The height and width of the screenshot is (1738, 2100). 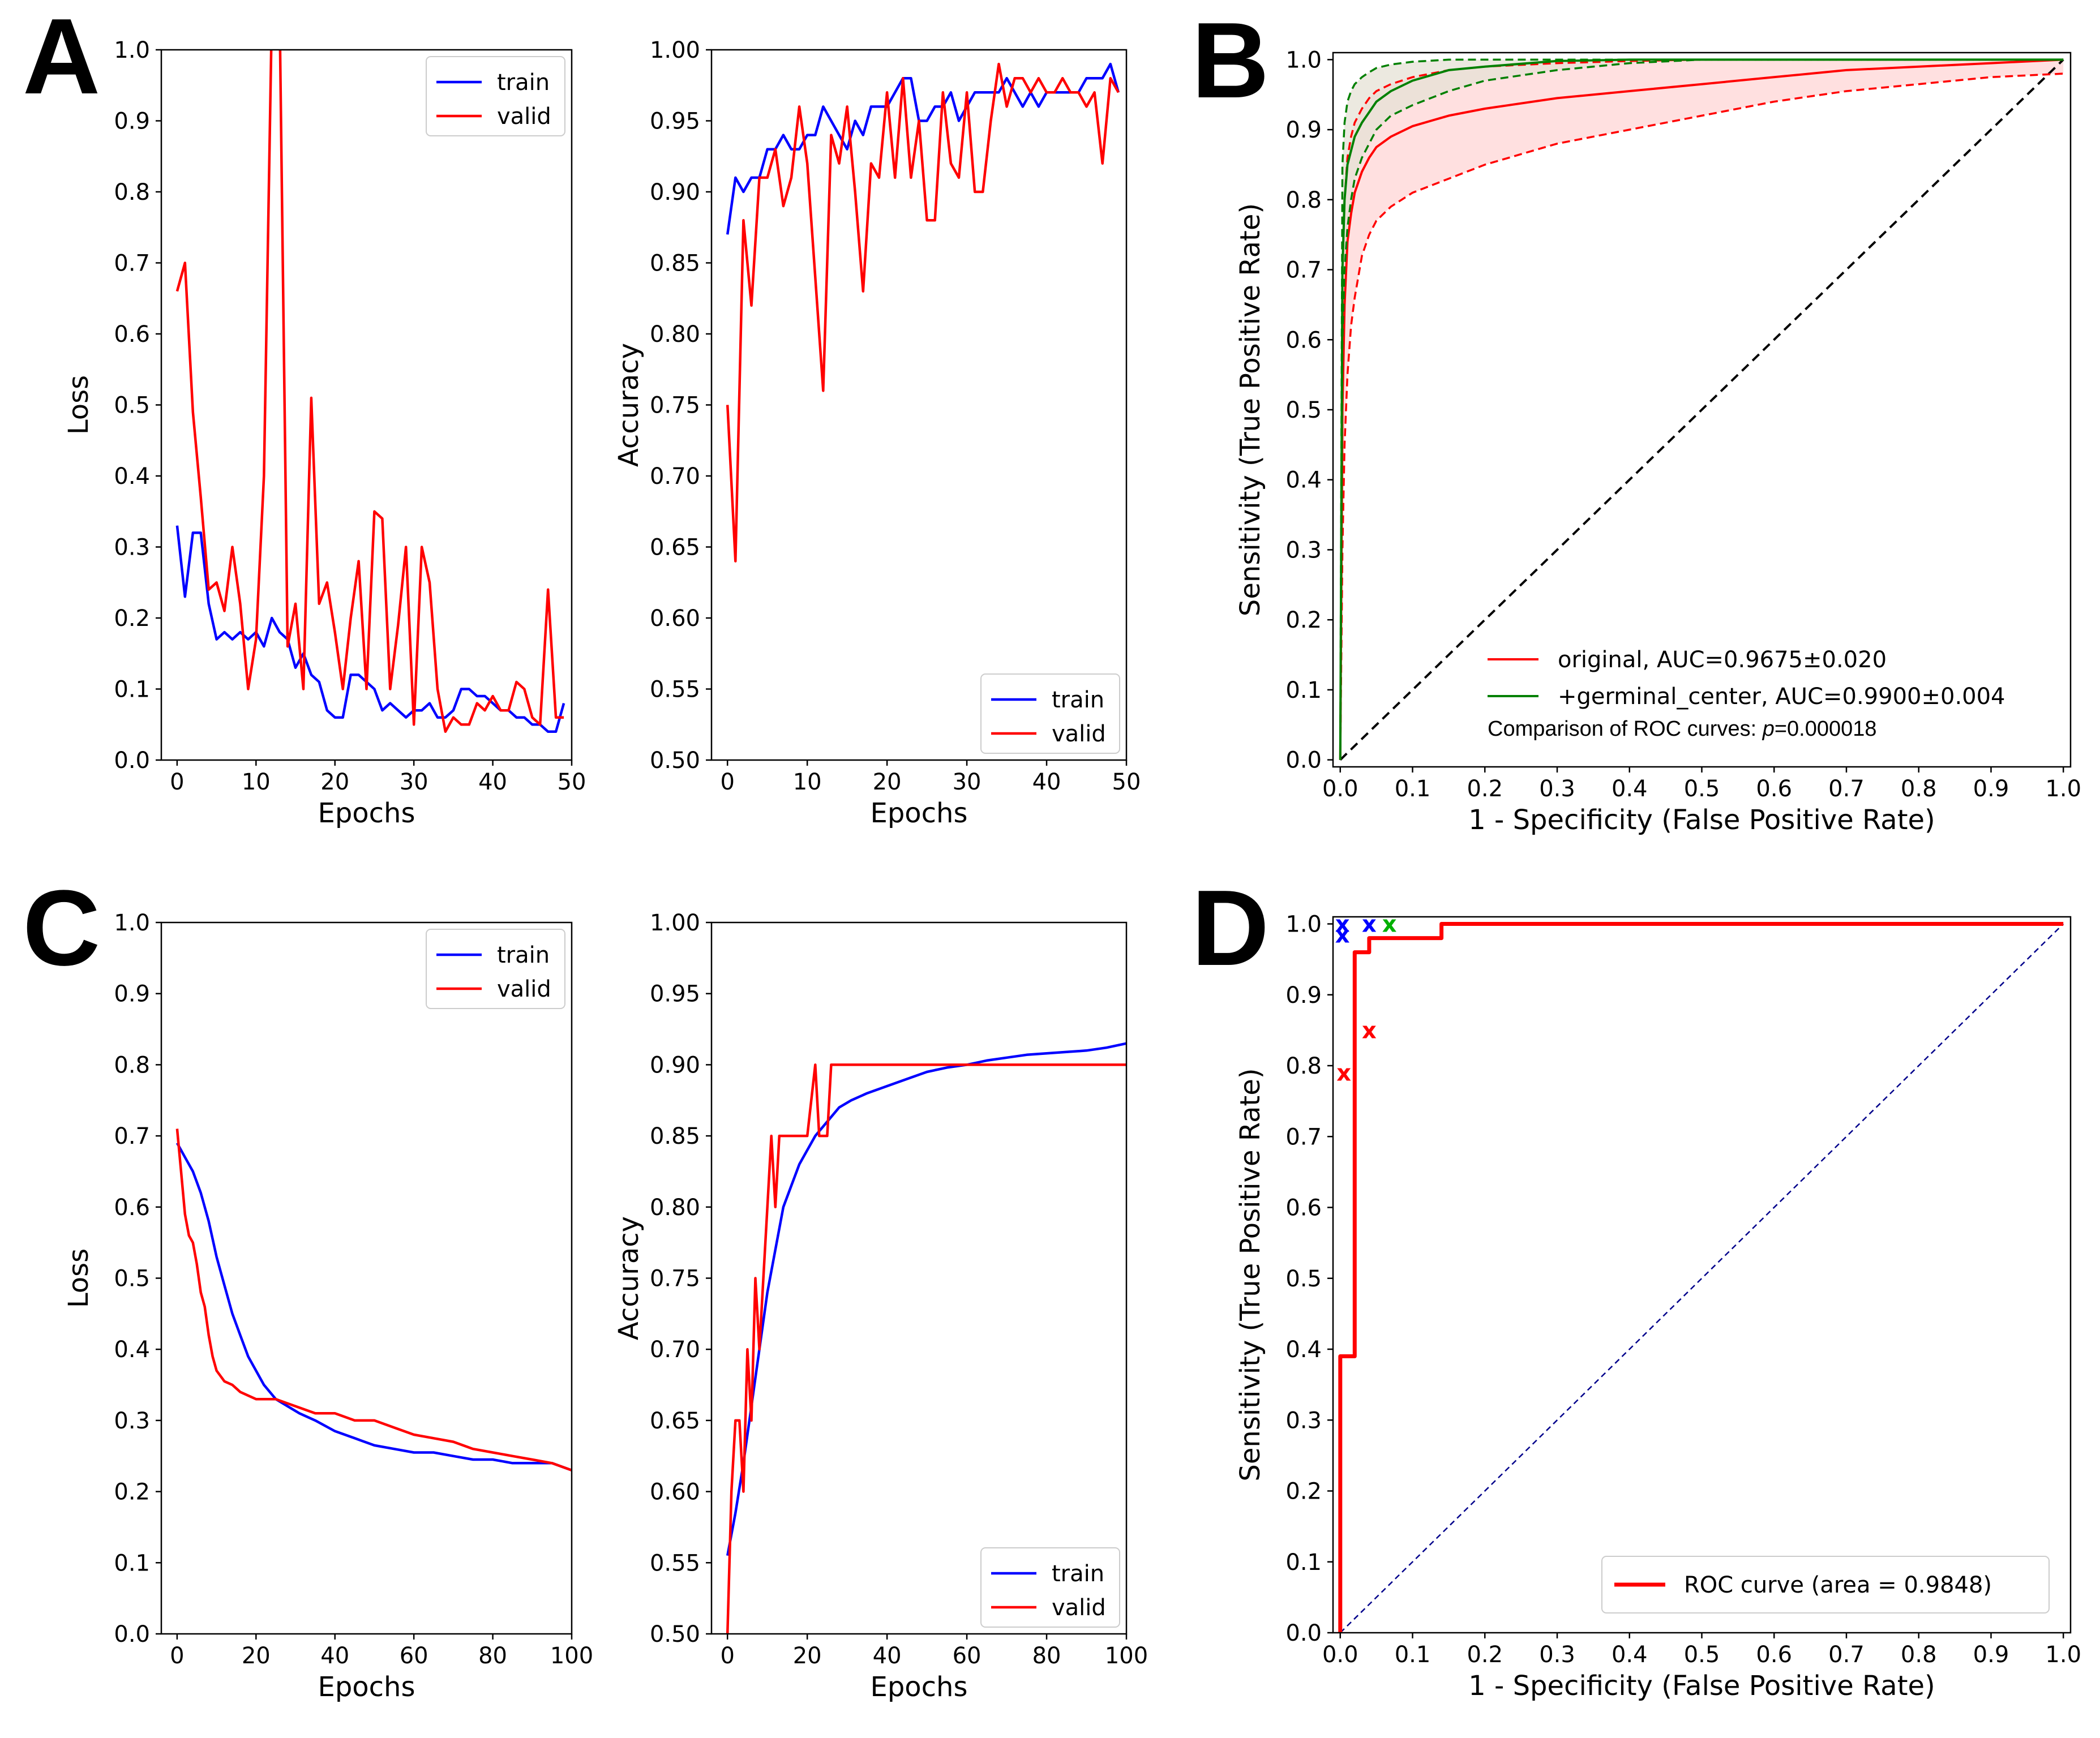 I want to click on comparison-annotation: Comparison of ROC curves: p=0.000018, so click(x=1682, y=729).